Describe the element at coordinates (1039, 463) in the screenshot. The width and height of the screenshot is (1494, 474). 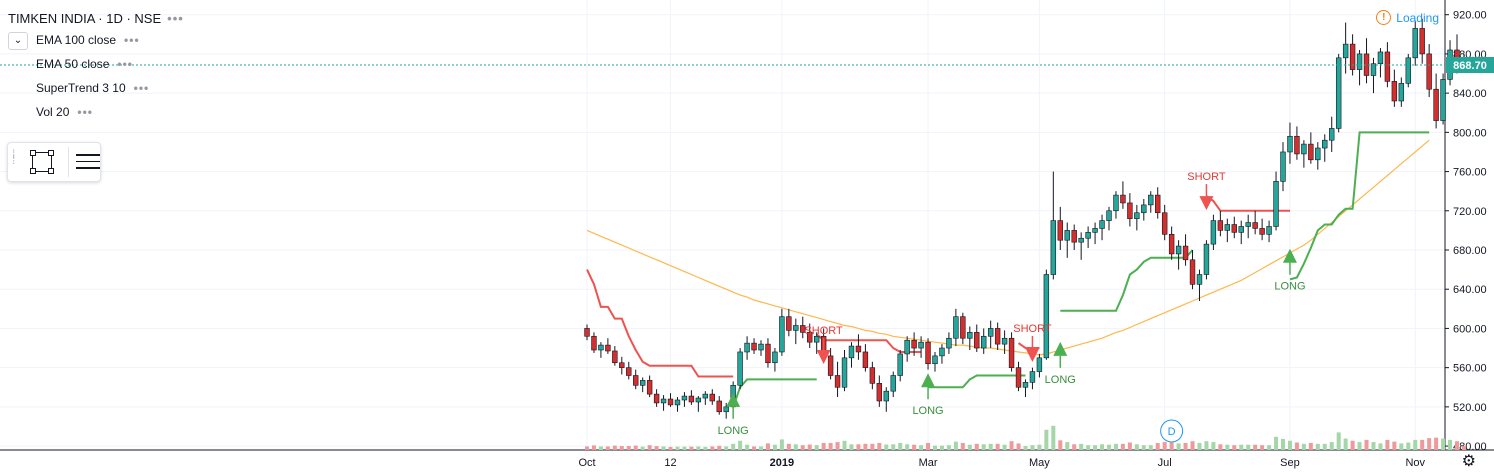
I see `x-tick-label: May` at that location.